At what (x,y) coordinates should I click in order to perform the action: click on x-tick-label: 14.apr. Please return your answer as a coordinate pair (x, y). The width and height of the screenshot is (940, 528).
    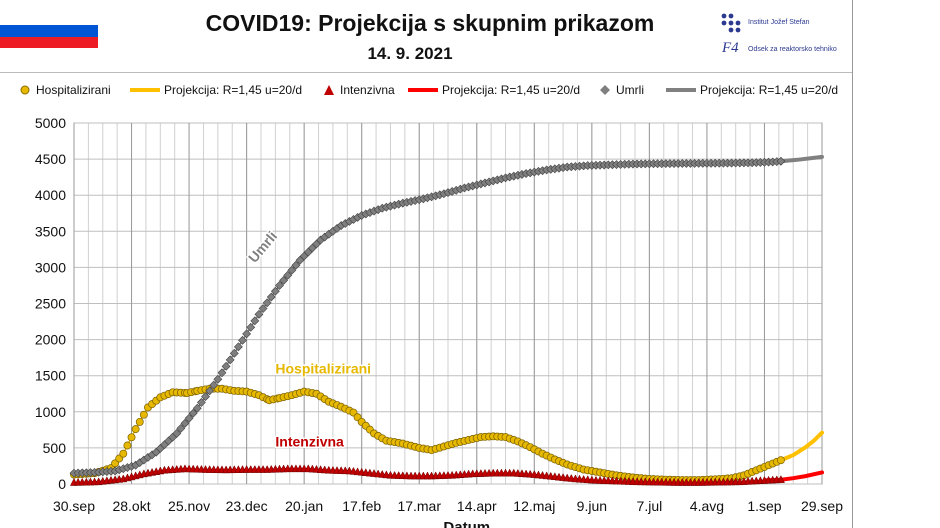
    Looking at the image, I should click on (477, 506).